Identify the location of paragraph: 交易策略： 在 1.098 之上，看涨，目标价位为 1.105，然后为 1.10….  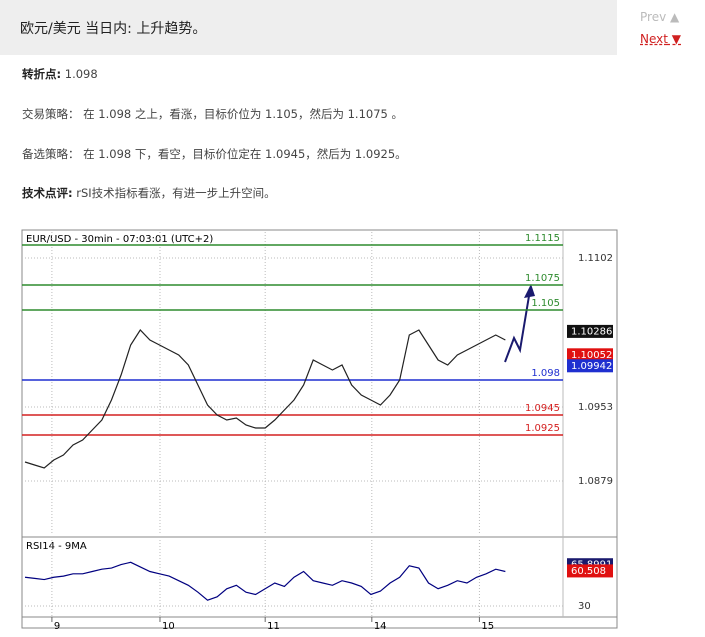
(212, 114).